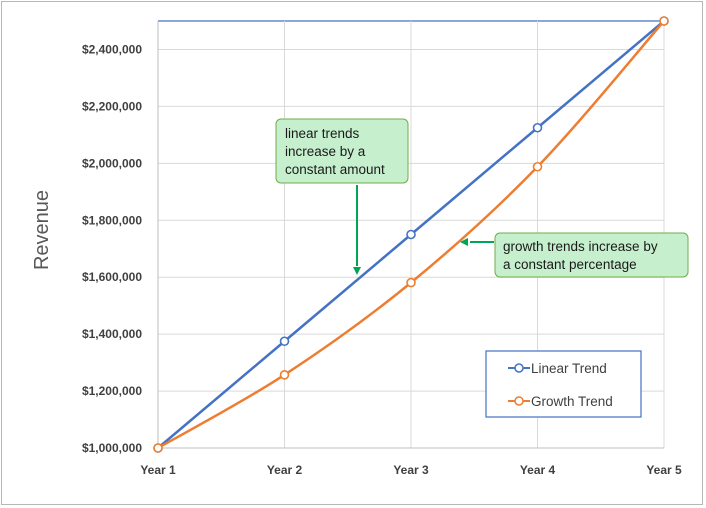  I want to click on callout-text: increase by a, so click(325, 151).